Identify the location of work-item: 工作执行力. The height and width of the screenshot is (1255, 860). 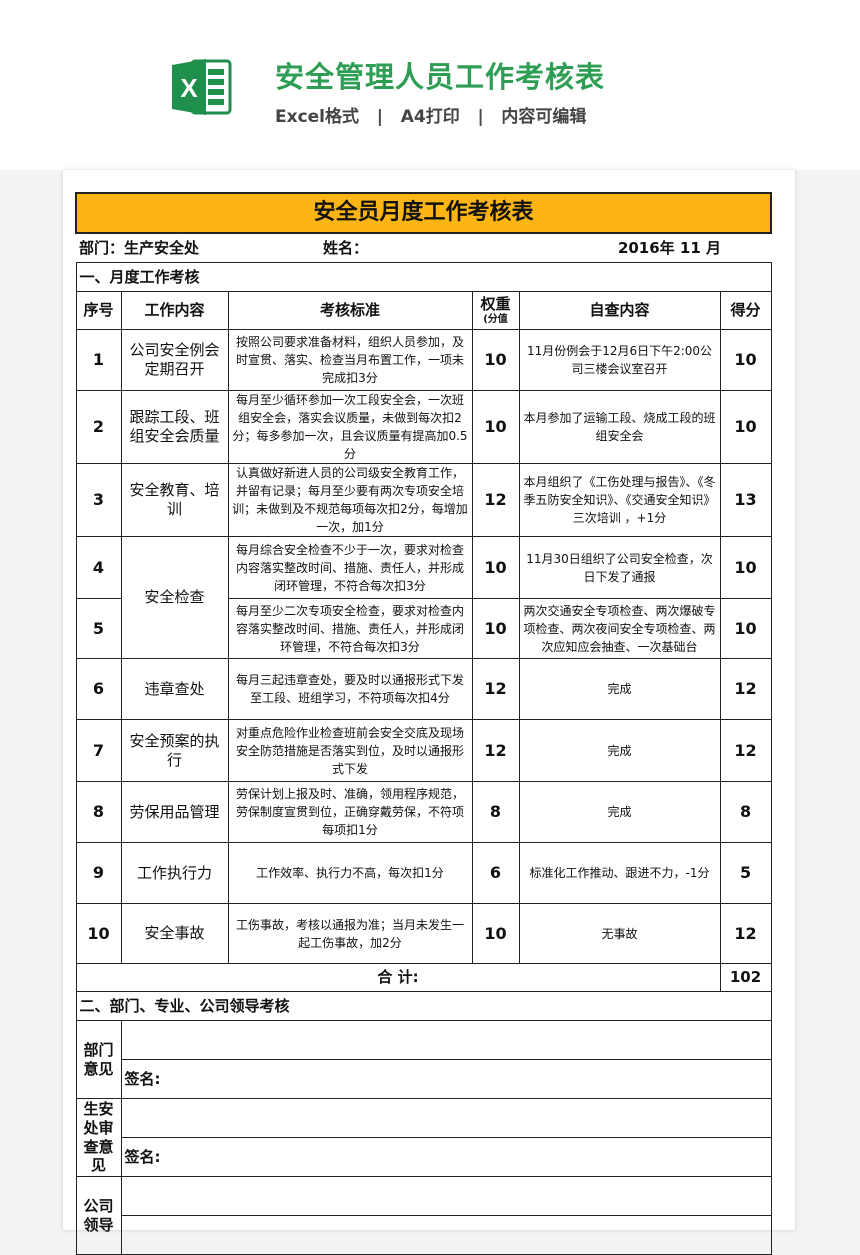
(174, 873).